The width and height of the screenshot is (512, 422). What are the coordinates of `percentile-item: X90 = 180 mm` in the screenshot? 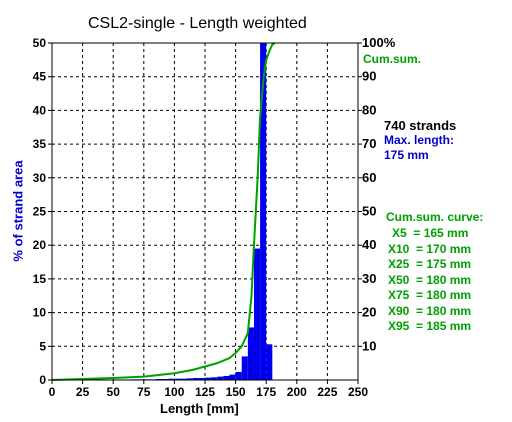 It's located at (430, 310).